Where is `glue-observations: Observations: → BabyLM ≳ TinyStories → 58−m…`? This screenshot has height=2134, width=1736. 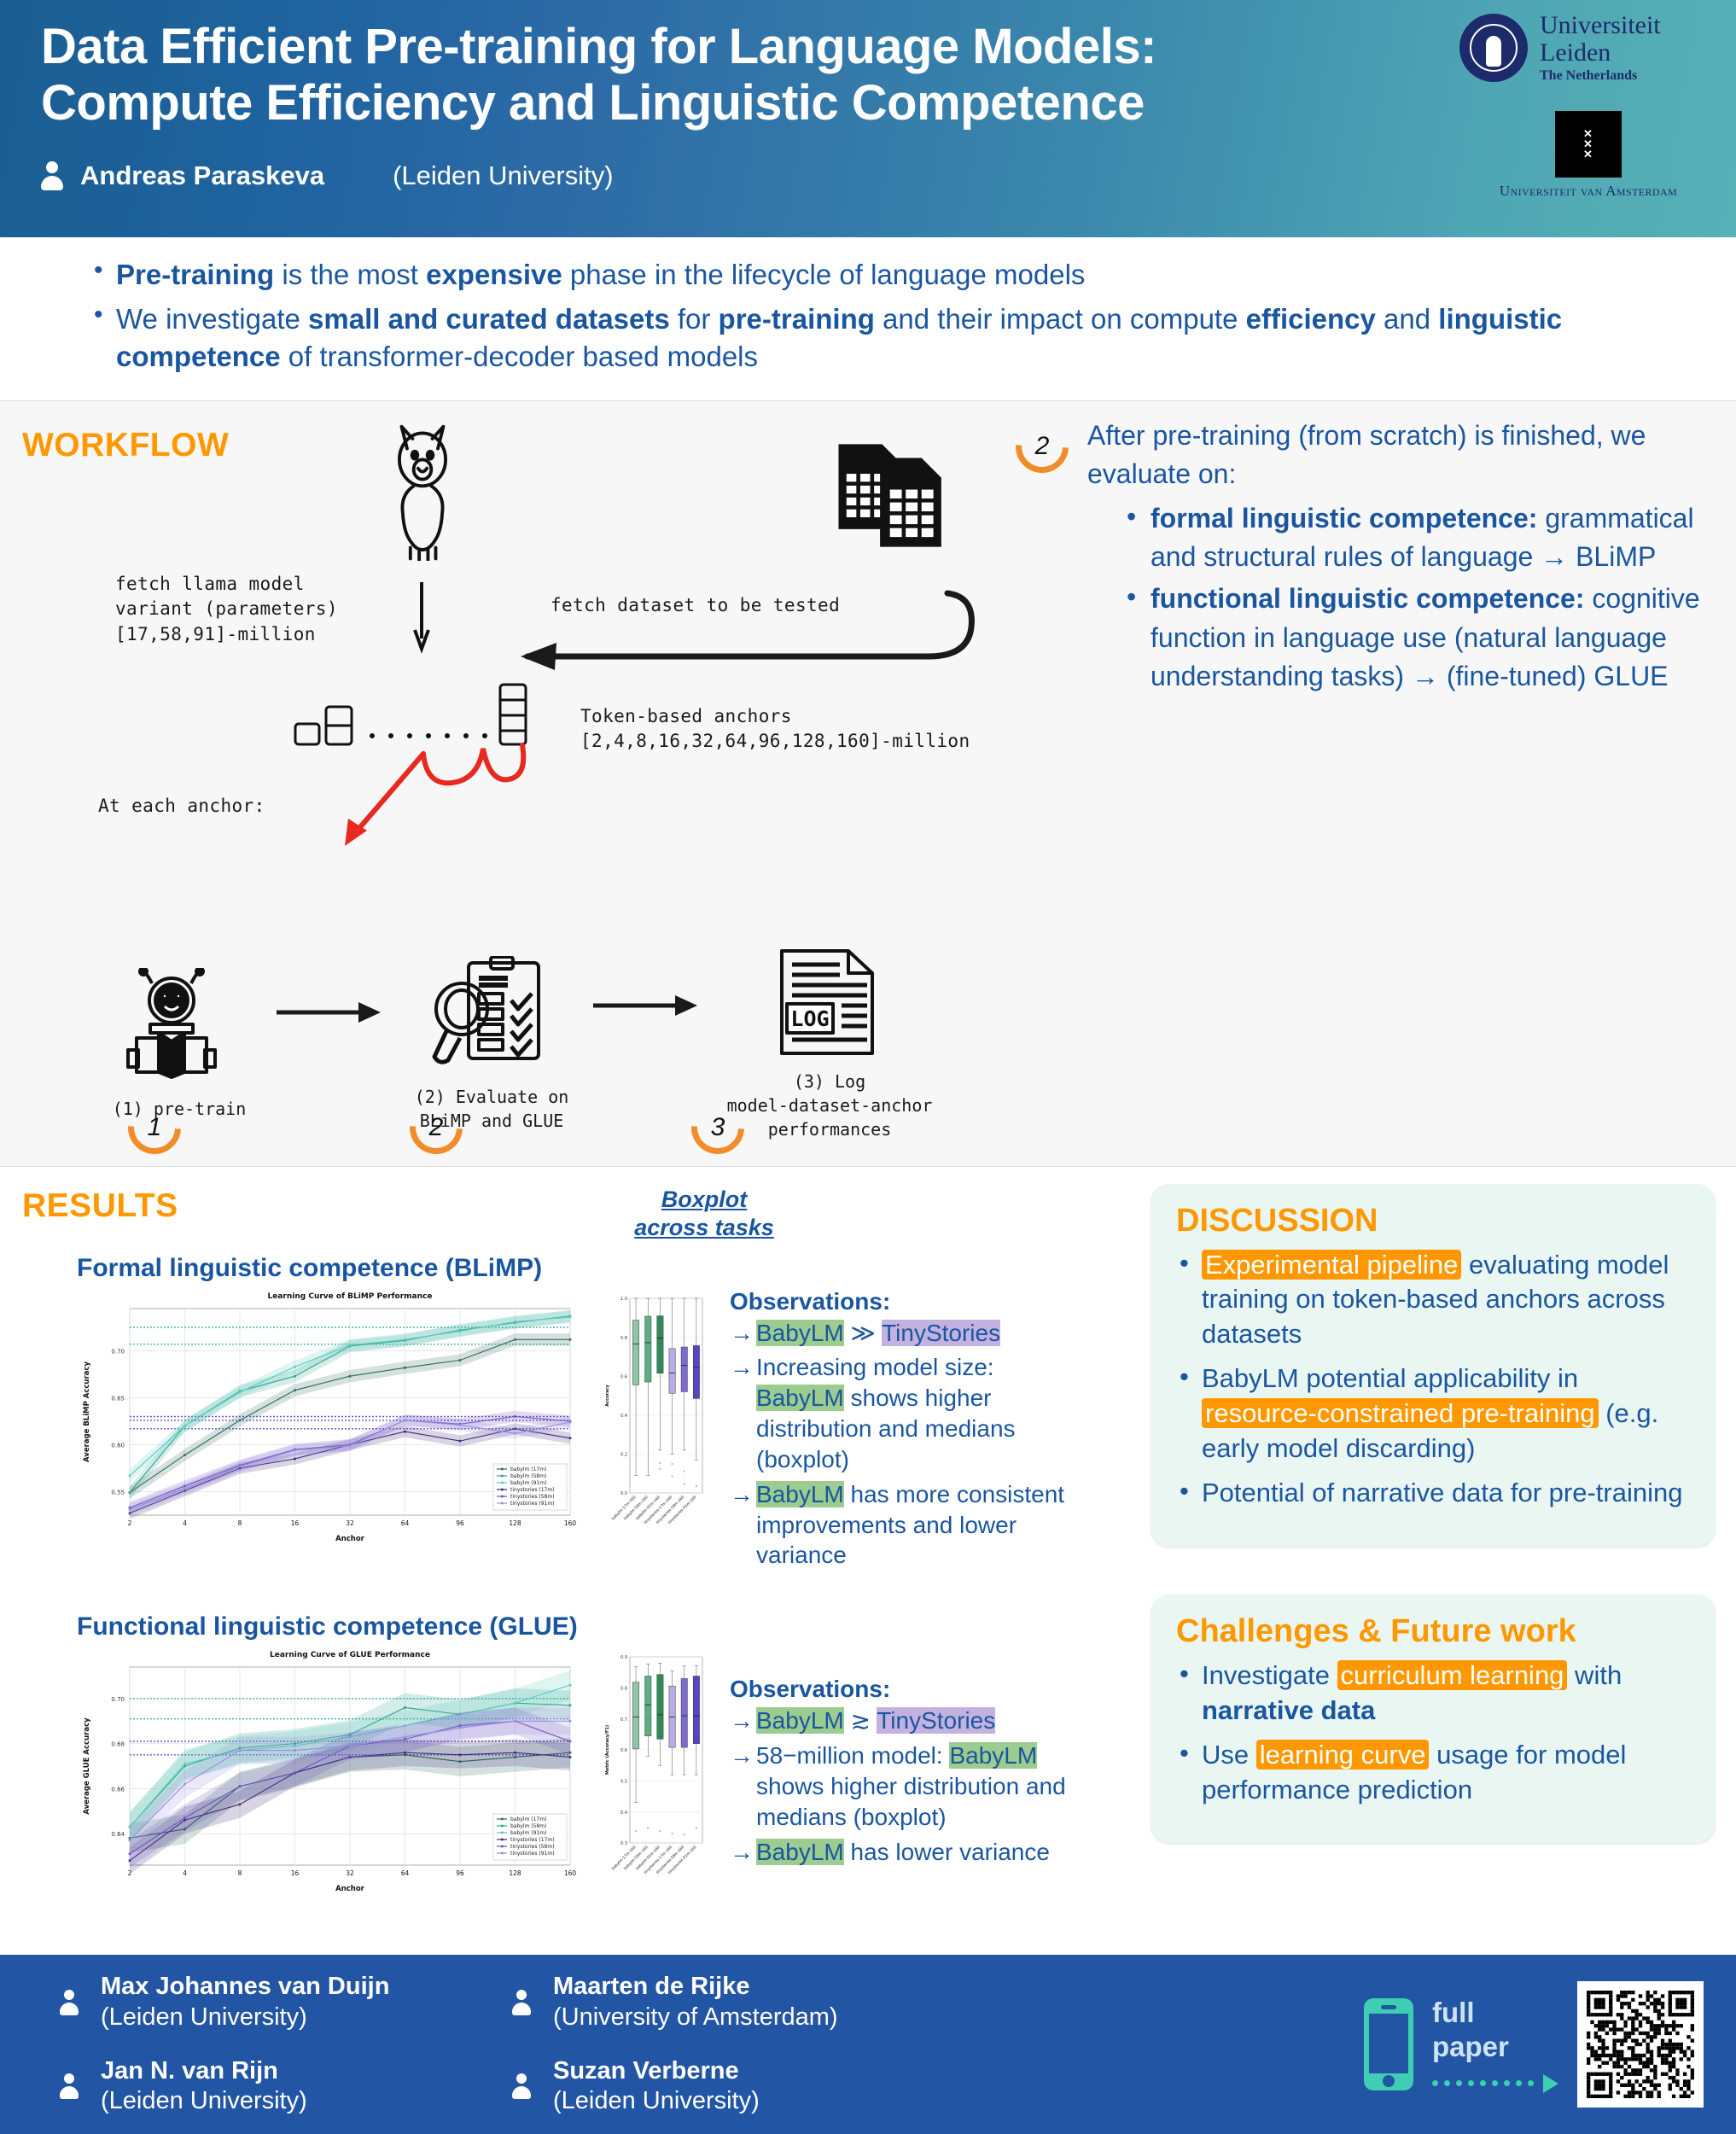
glue-observations: Observations: → BabyLM ≳ TinyStories → 58−m… is located at coordinates (900, 1774).